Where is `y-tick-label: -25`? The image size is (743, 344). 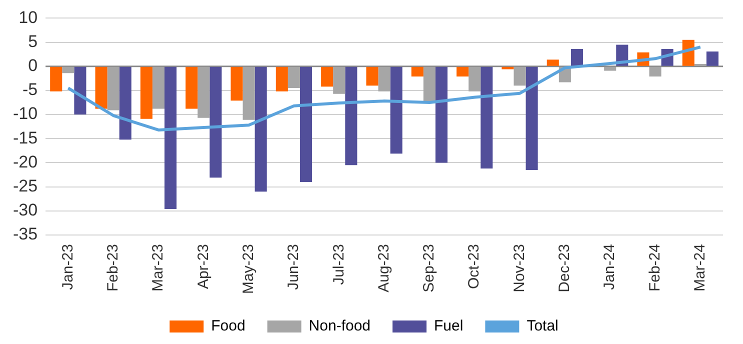 y-tick-label: -25 is located at coordinates (25, 186).